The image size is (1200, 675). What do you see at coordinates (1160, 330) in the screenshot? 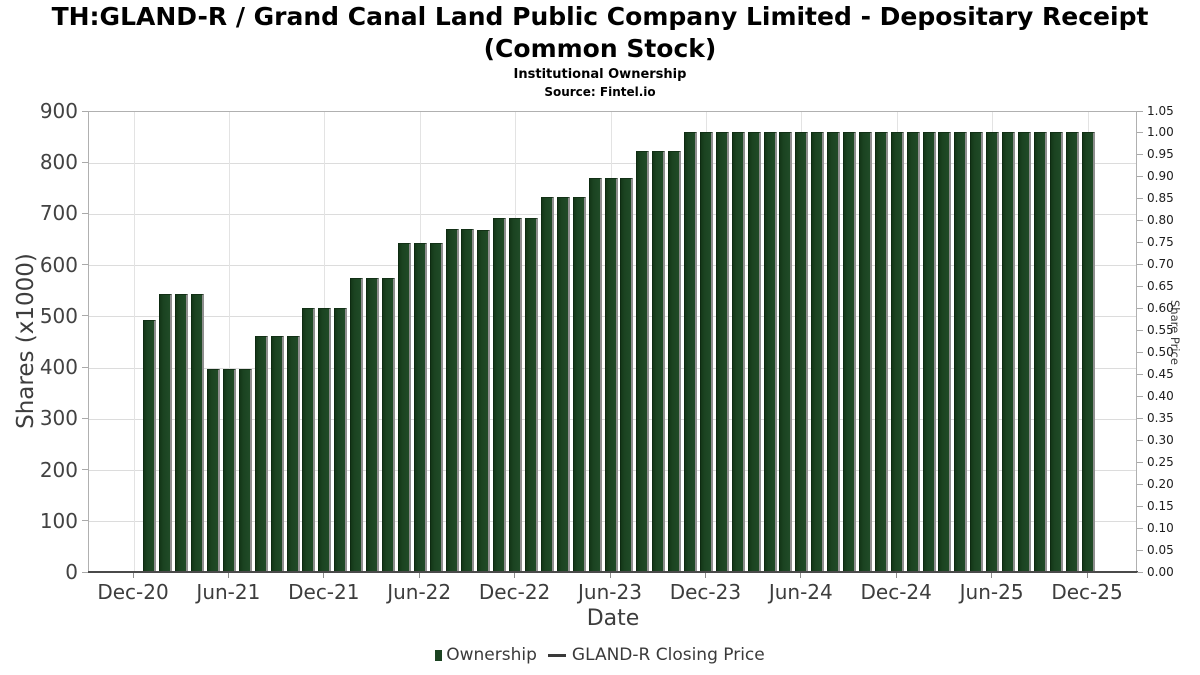
I see `y-tick-label-right: 0.55` at bounding box center [1160, 330].